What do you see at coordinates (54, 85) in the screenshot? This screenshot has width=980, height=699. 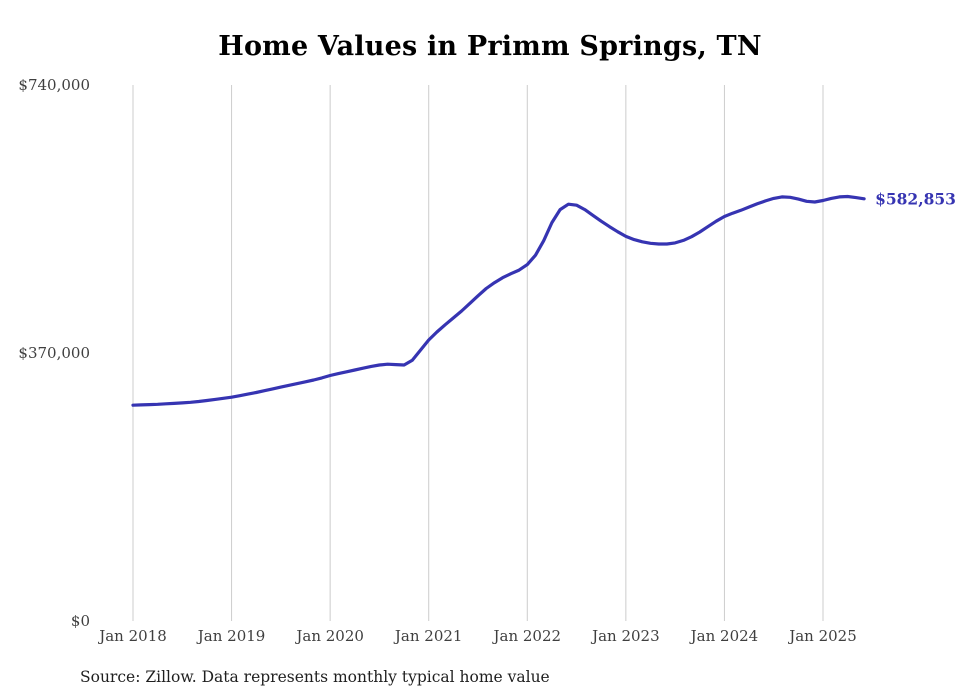 I see `y-axis-tick-label: $740,000` at bounding box center [54, 85].